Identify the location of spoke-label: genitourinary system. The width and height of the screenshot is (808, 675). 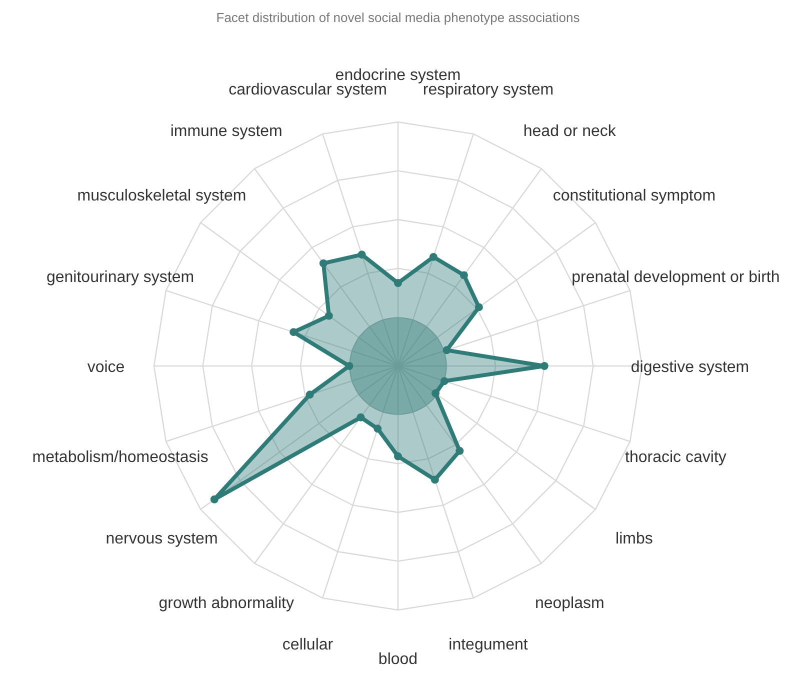
(120, 277).